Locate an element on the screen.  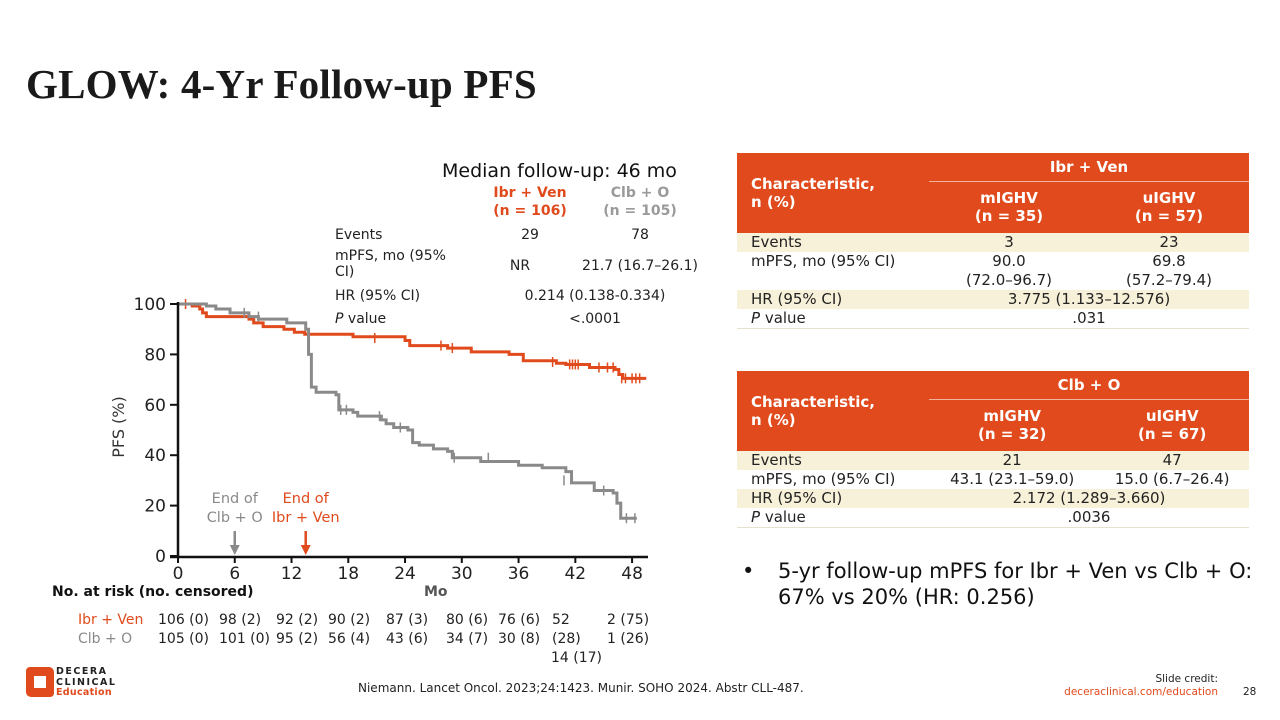
y-tick-label: 60 is located at coordinates (155, 406).